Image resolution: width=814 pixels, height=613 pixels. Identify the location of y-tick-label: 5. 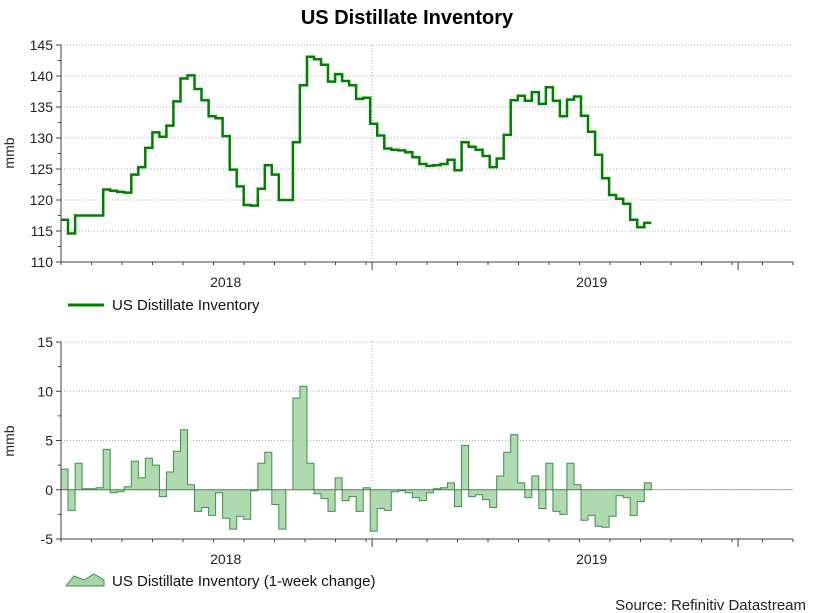
(49, 441).